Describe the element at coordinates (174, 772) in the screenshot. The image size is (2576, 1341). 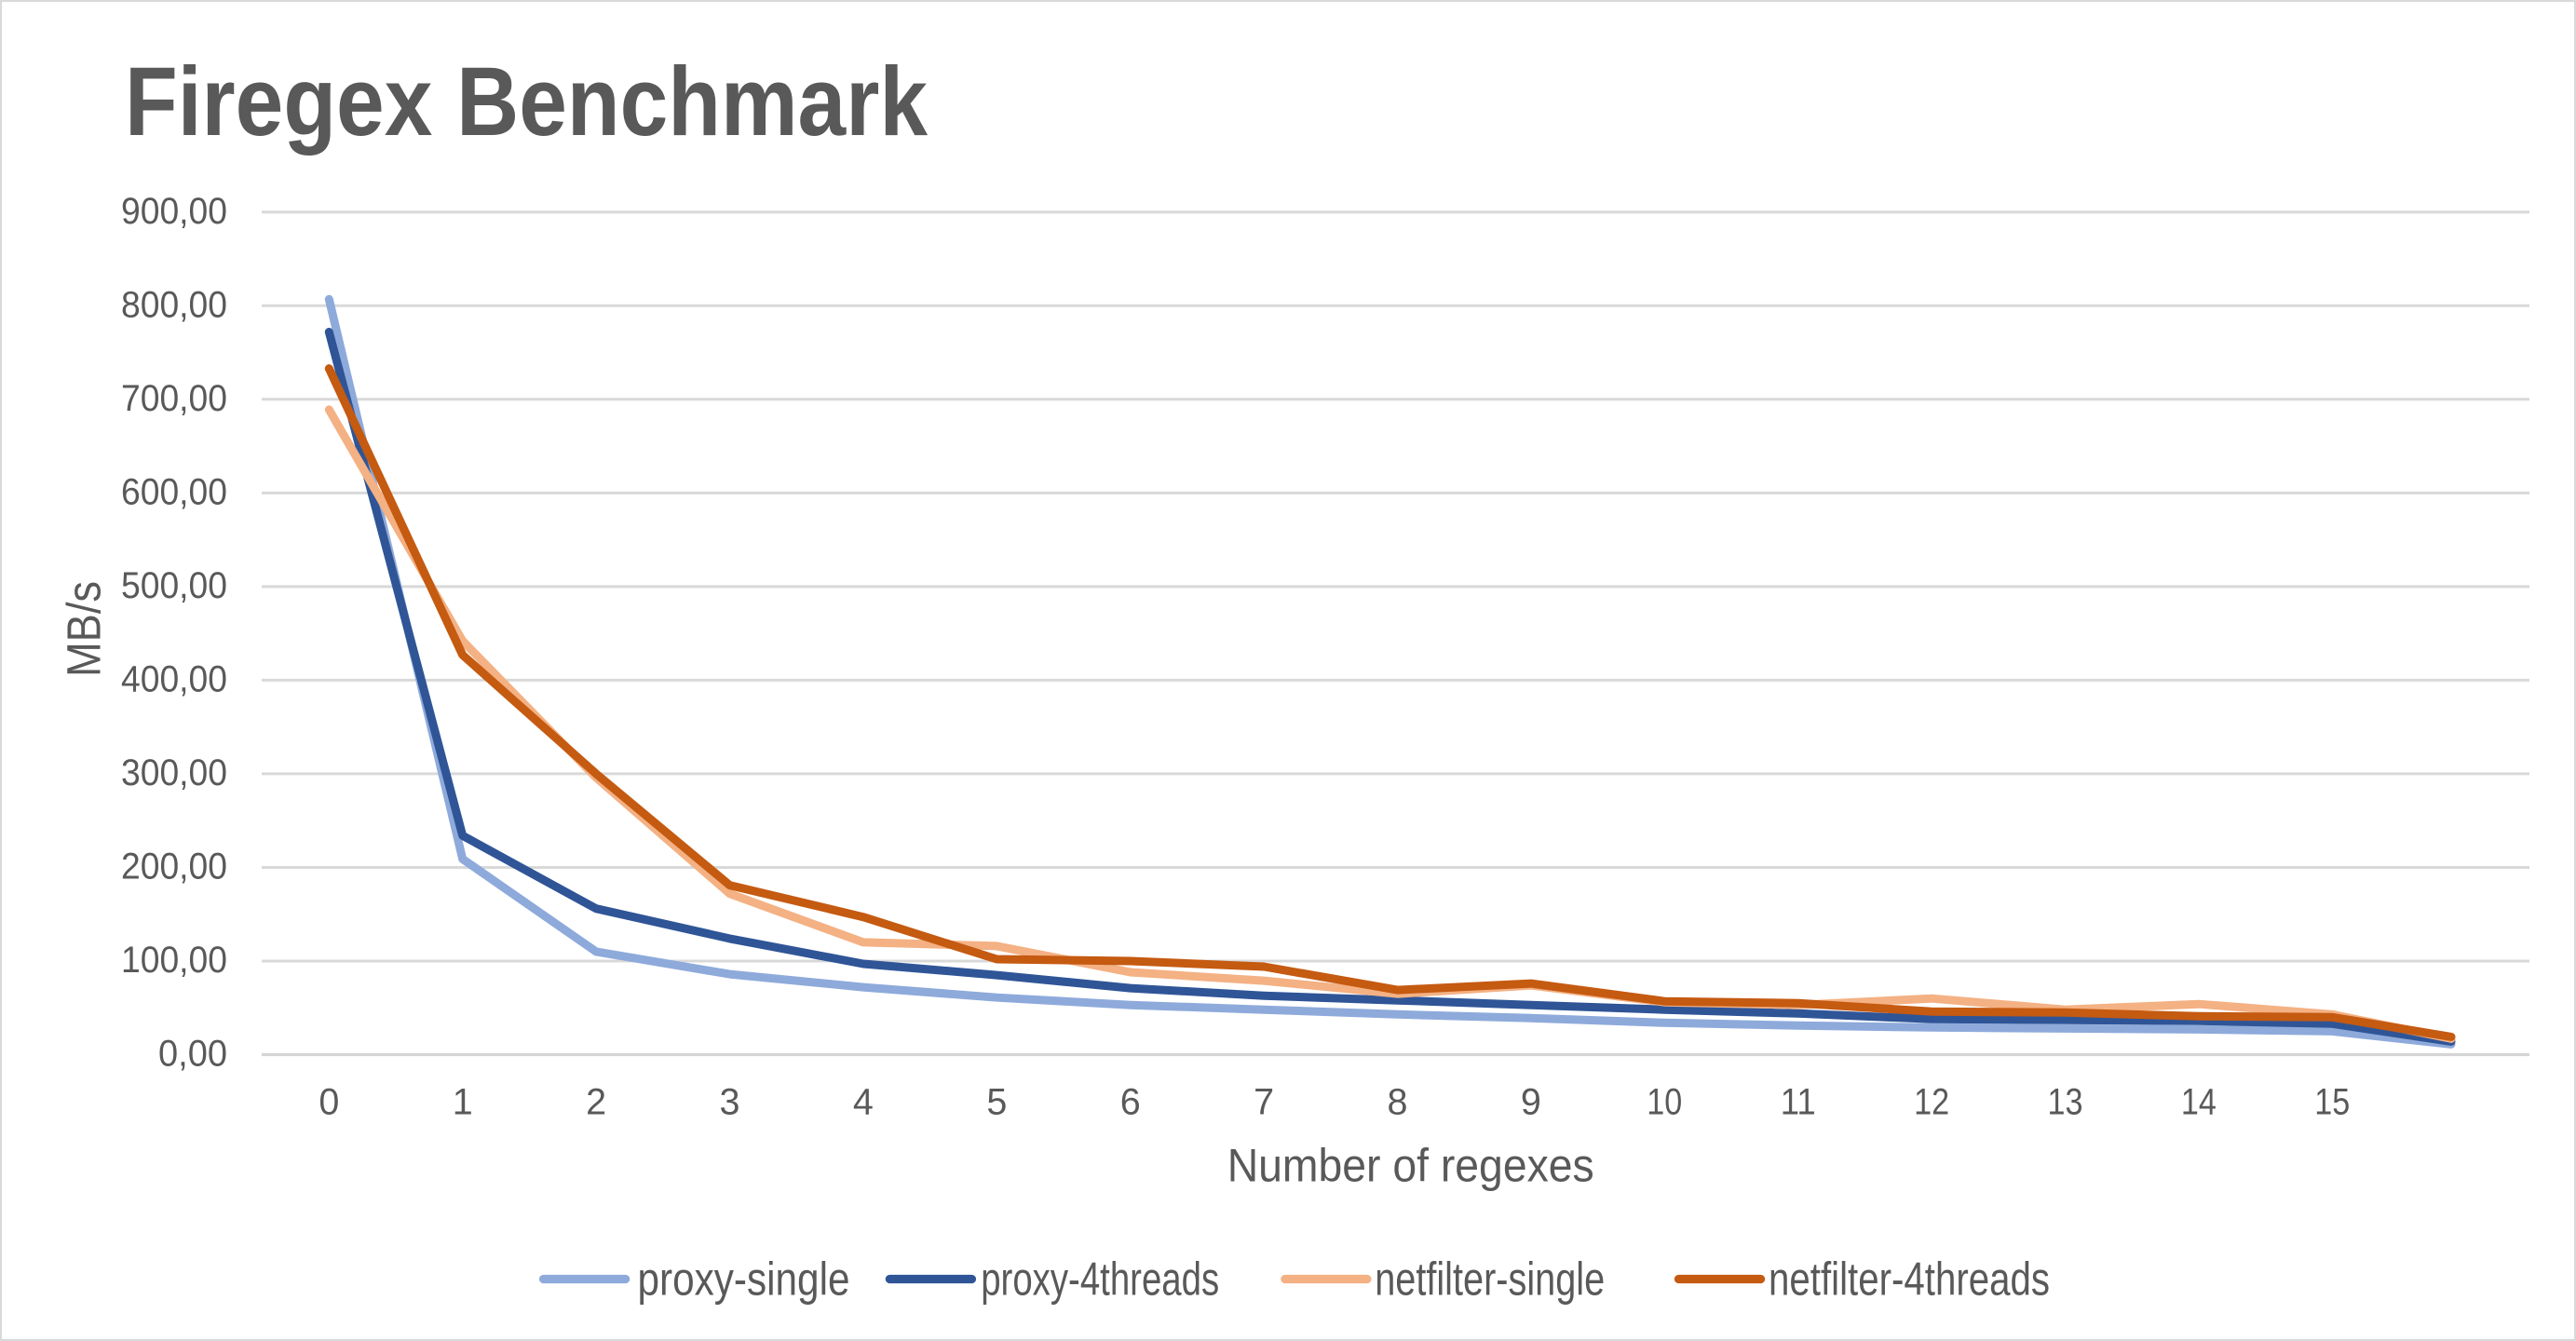
I see `svg-text: 300,00` at that location.